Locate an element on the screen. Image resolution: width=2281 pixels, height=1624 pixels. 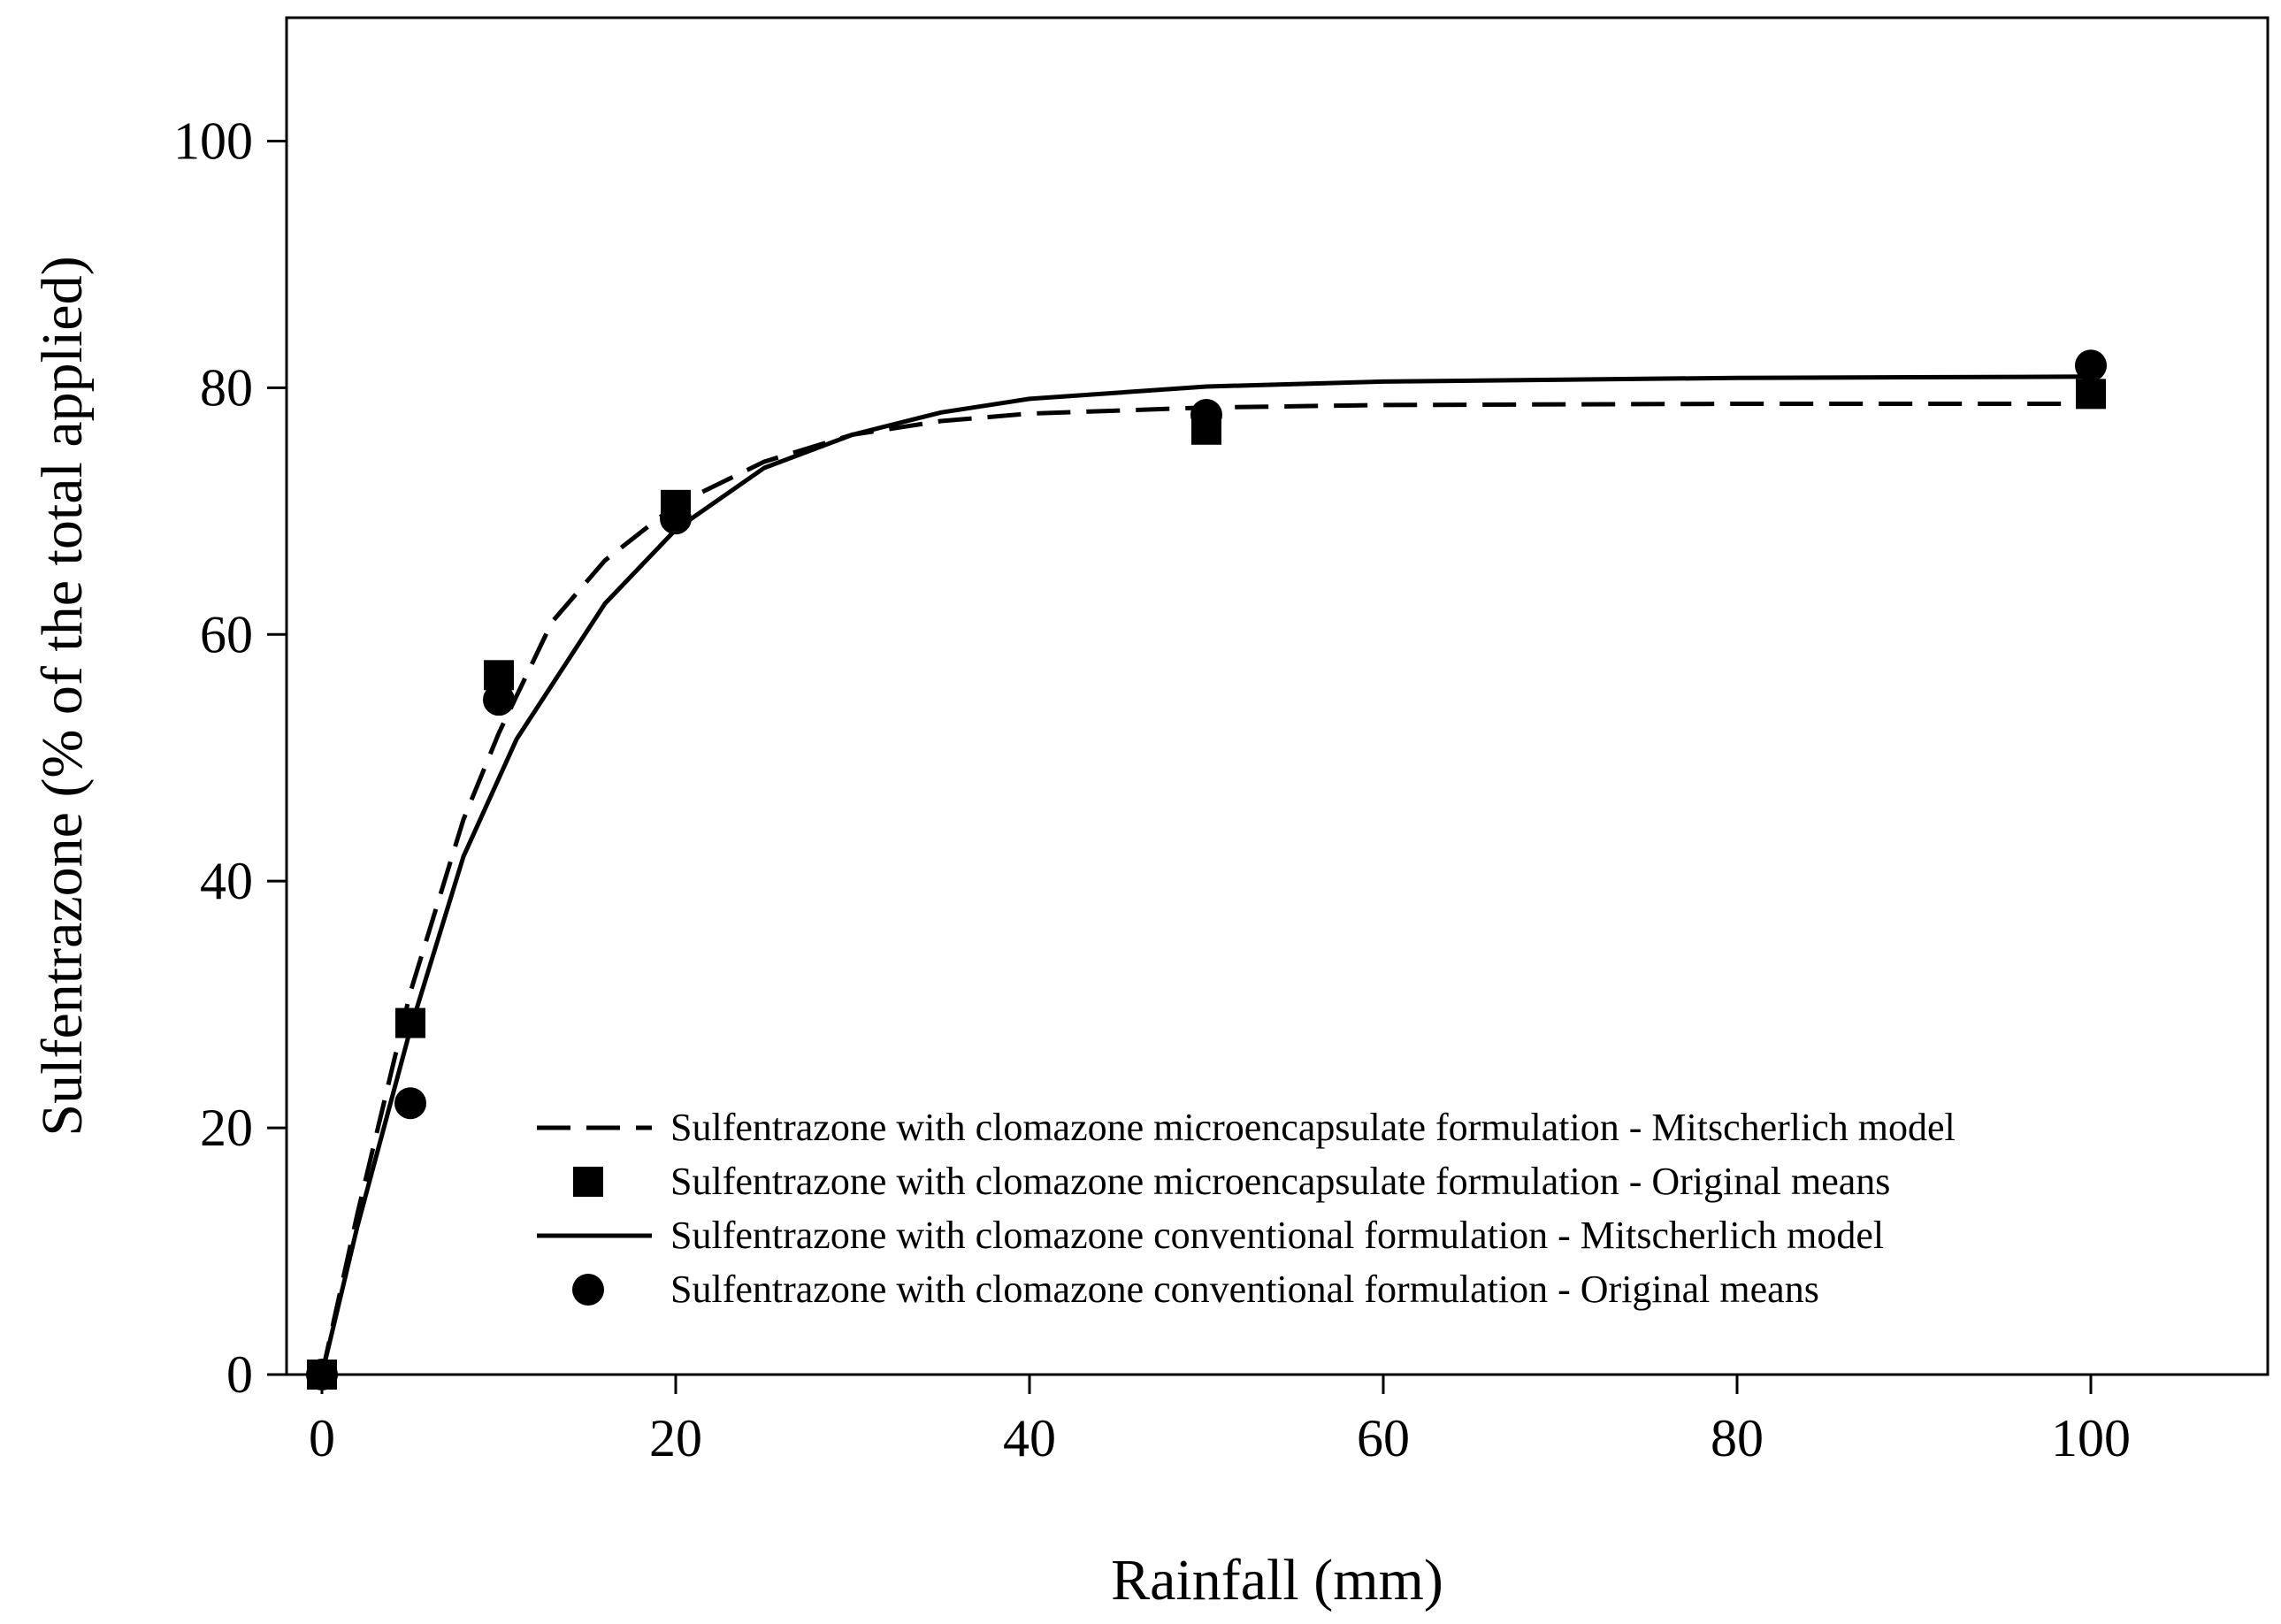
y-axis: 0 20 40 60 80 100 is located at coordinates (230, 757).